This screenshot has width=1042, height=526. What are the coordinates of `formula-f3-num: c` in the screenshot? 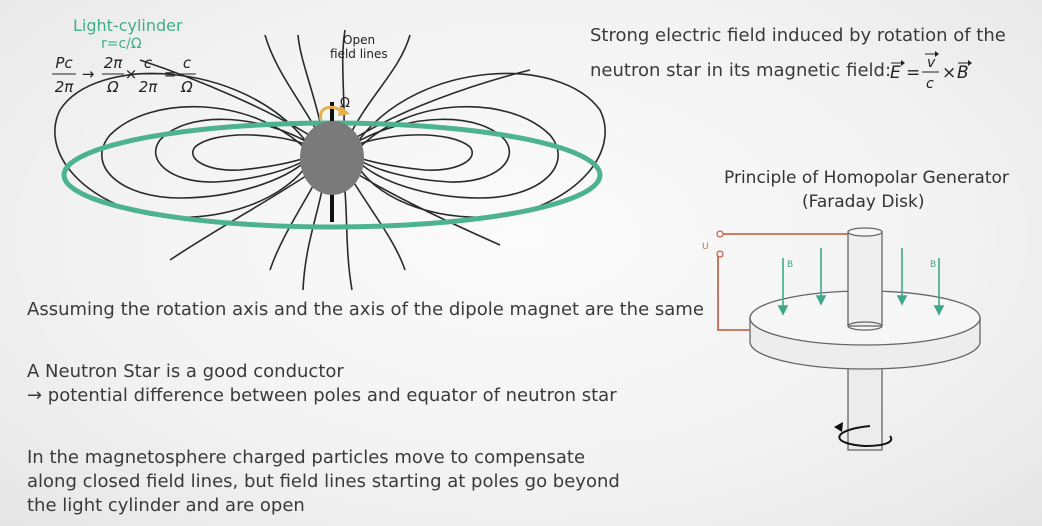 It's located at (187, 63).